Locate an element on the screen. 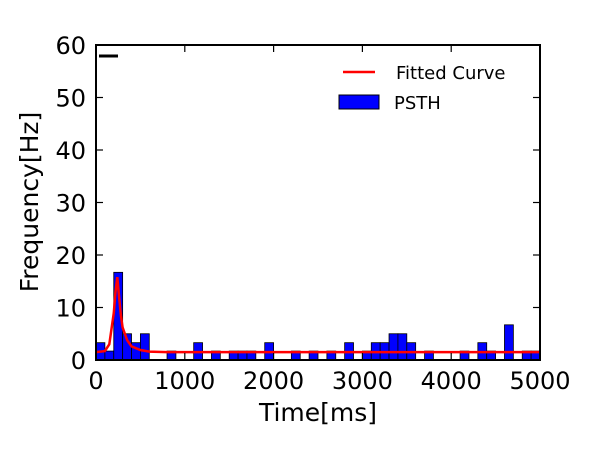  y-axis-title: Frequency[Hz] is located at coordinates (29, 202).